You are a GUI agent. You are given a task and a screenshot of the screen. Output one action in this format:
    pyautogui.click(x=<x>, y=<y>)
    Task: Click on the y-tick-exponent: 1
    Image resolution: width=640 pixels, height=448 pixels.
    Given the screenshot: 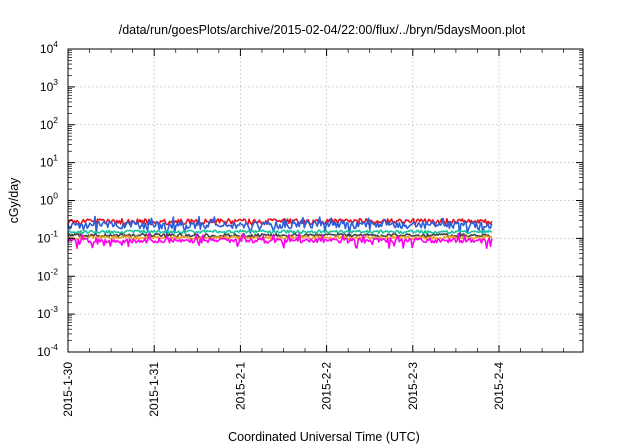 What is the action you would take?
    pyautogui.click(x=55, y=158)
    